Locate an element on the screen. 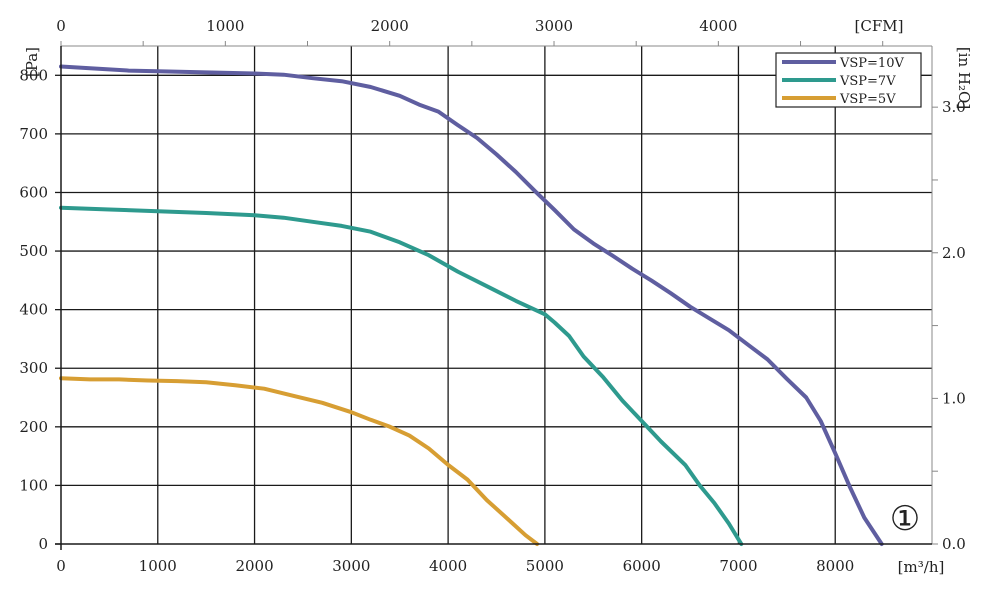 The height and width of the screenshot is (590, 986). y-tick-label: 0 is located at coordinates (43, 544).